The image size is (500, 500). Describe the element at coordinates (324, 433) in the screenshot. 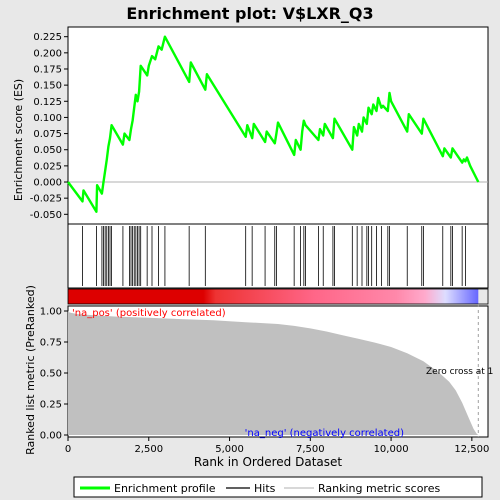

I see `neg-correlated-label: 'na_neg' (negatively correlated)` at that location.